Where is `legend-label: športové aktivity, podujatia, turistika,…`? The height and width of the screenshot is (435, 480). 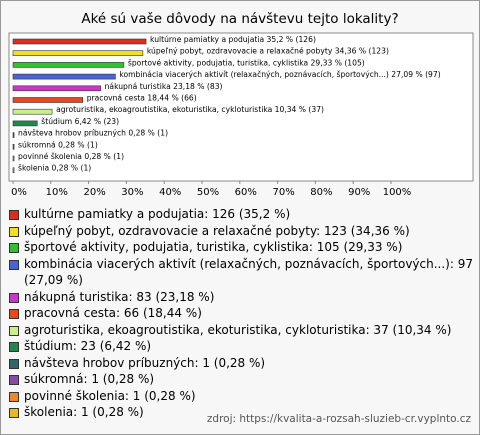
legend-label: športové aktivity, podujatia, turistika,… is located at coordinates (213, 247).